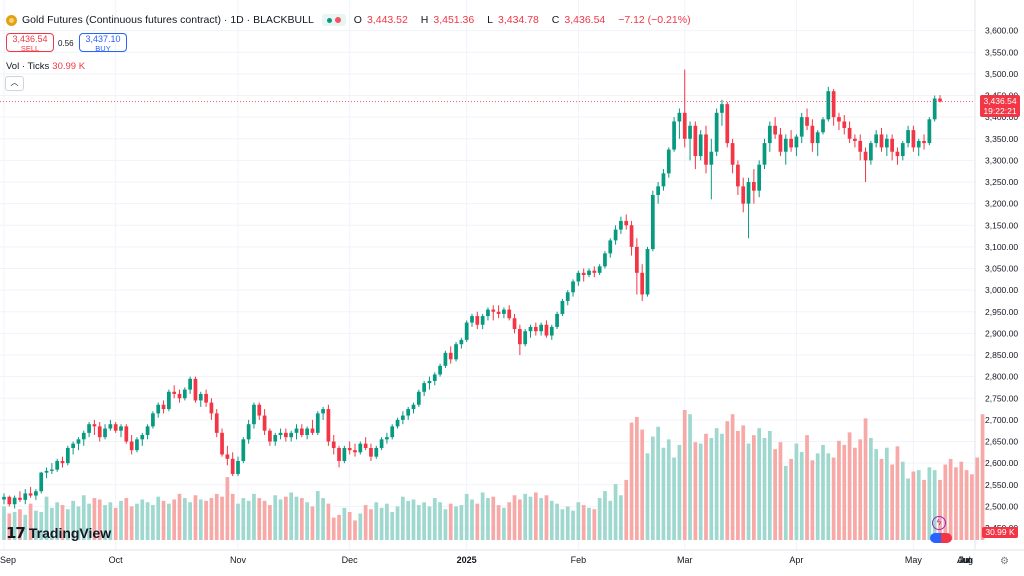 The image size is (1024, 576). I want to click on eye-icon, so click(333, 20).